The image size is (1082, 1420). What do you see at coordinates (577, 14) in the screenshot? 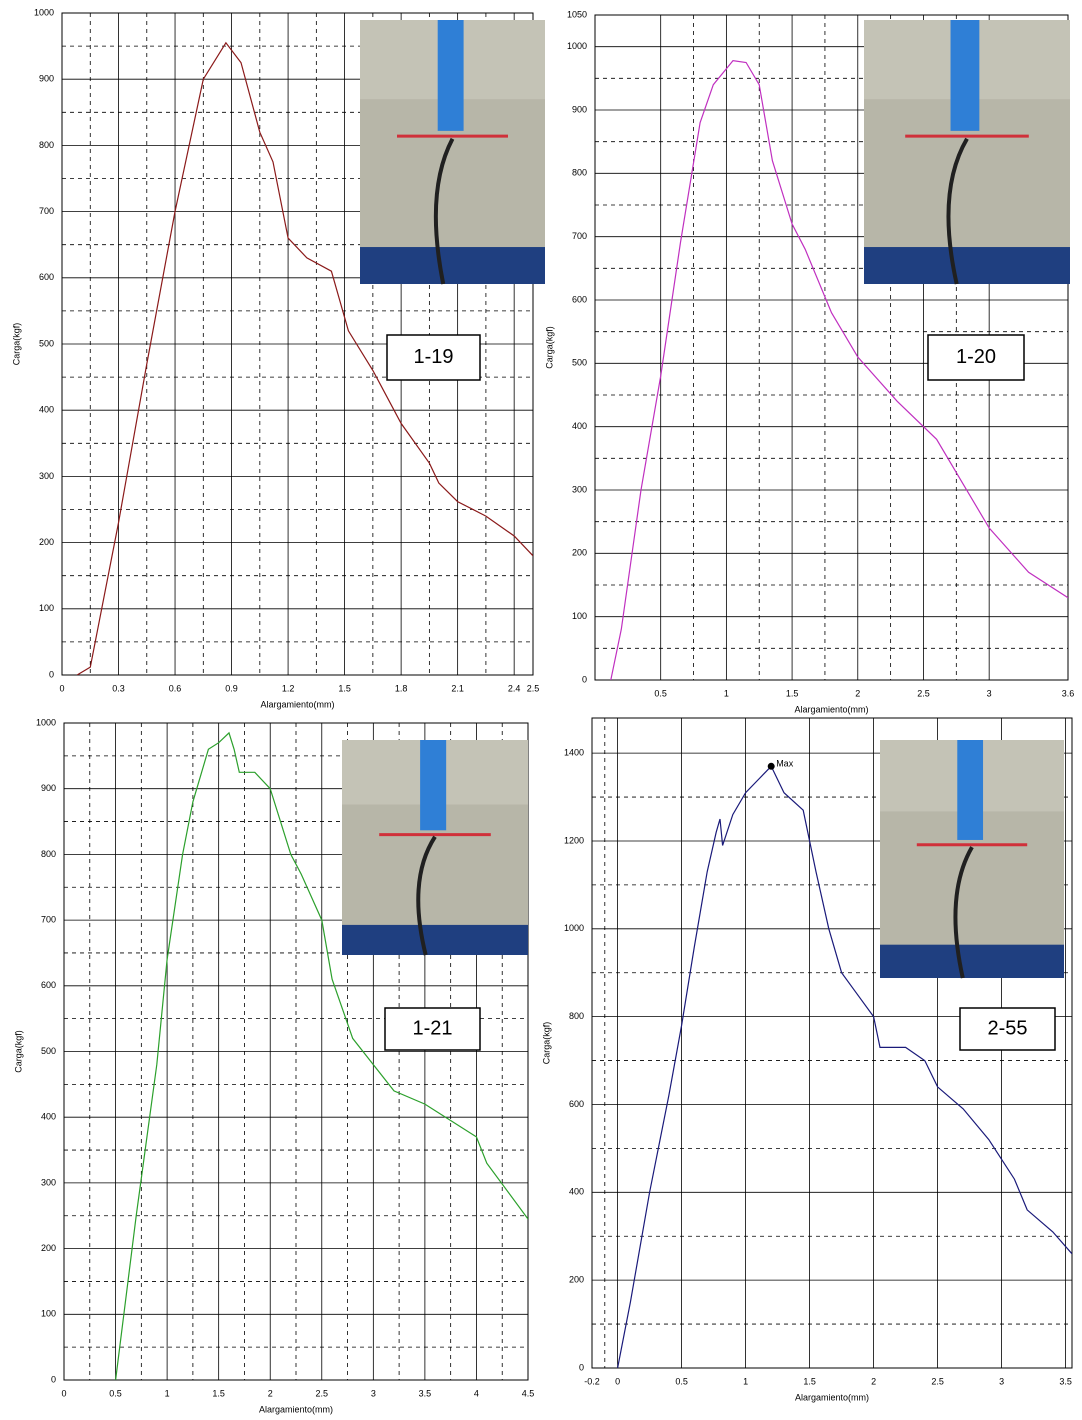
I see `y-tick-label: 1050` at bounding box center [577, 14].